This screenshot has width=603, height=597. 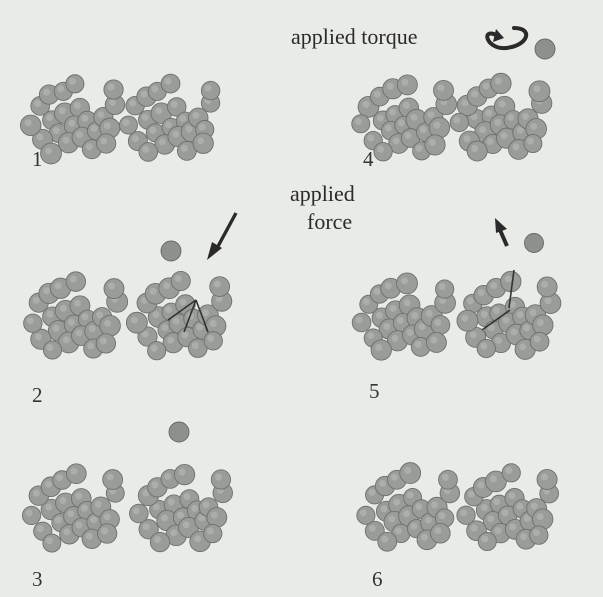 What do you see at coordinates (37, 395) in the screenshot?
I see `panel-label-2: 2` at bounding box center [37, 395].